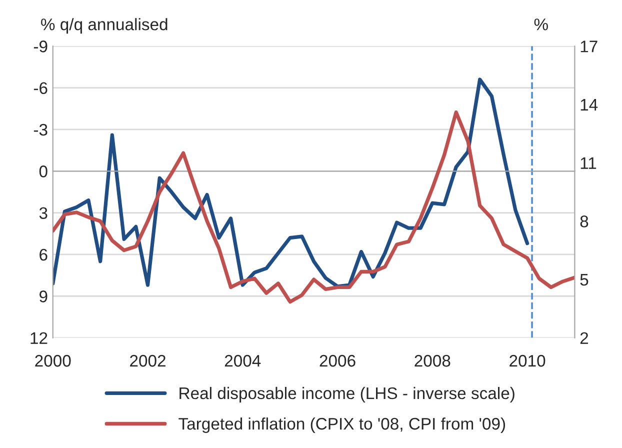 Image resolution: width=622 pixels, height=448 pixels. Describe the element at coordinates (44, 296) in the screenshot. I see `y-tick-label: 9` at that location.